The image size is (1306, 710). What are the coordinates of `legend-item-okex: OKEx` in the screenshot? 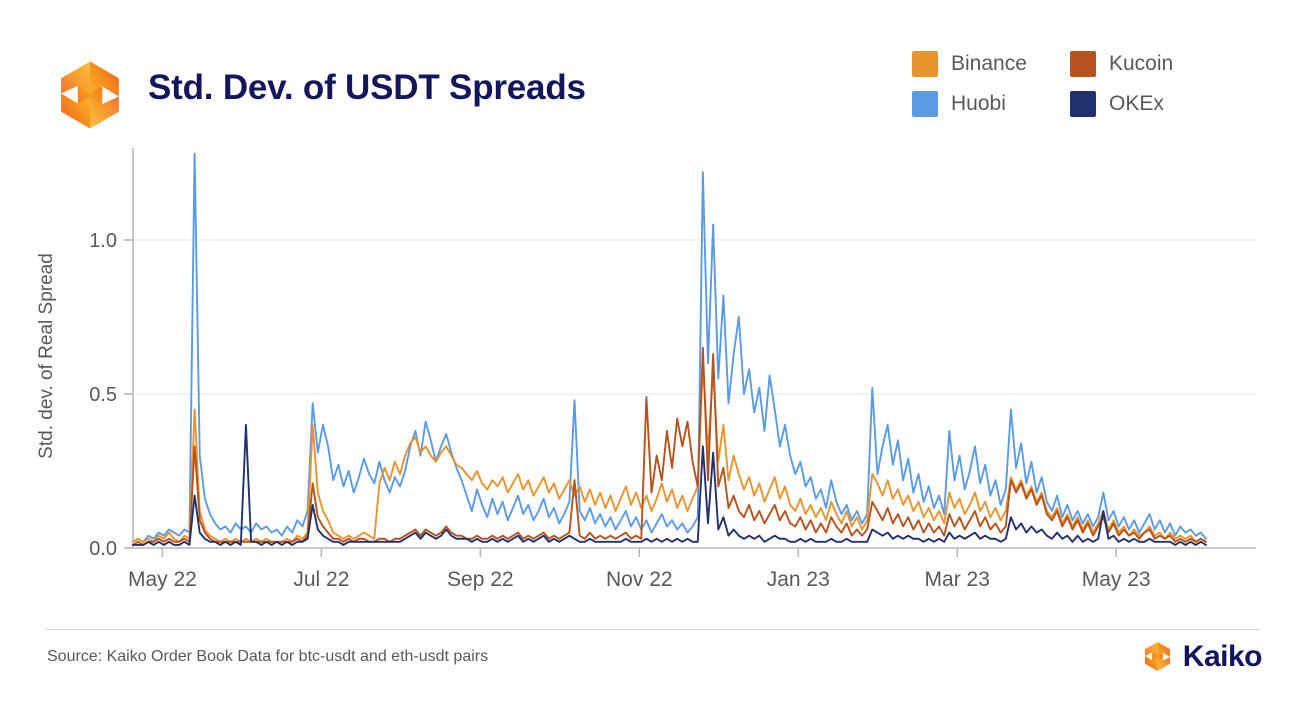 It's located at (1145, 104).